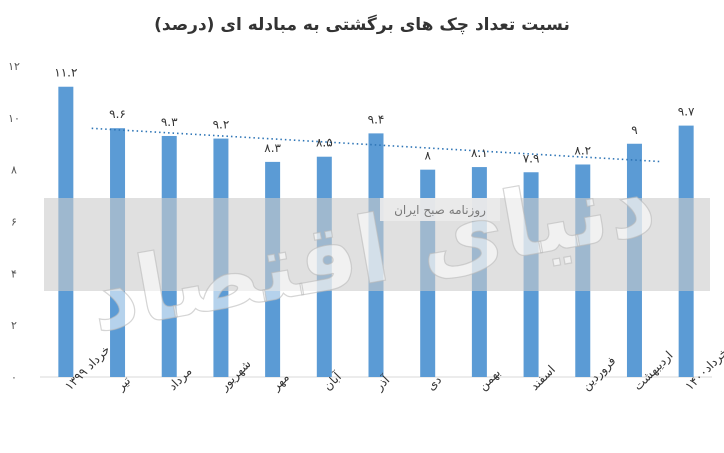  Describe the element at coordinates (117, 114) in the screenshot. I see `data-label: ۹.۶` at that location.